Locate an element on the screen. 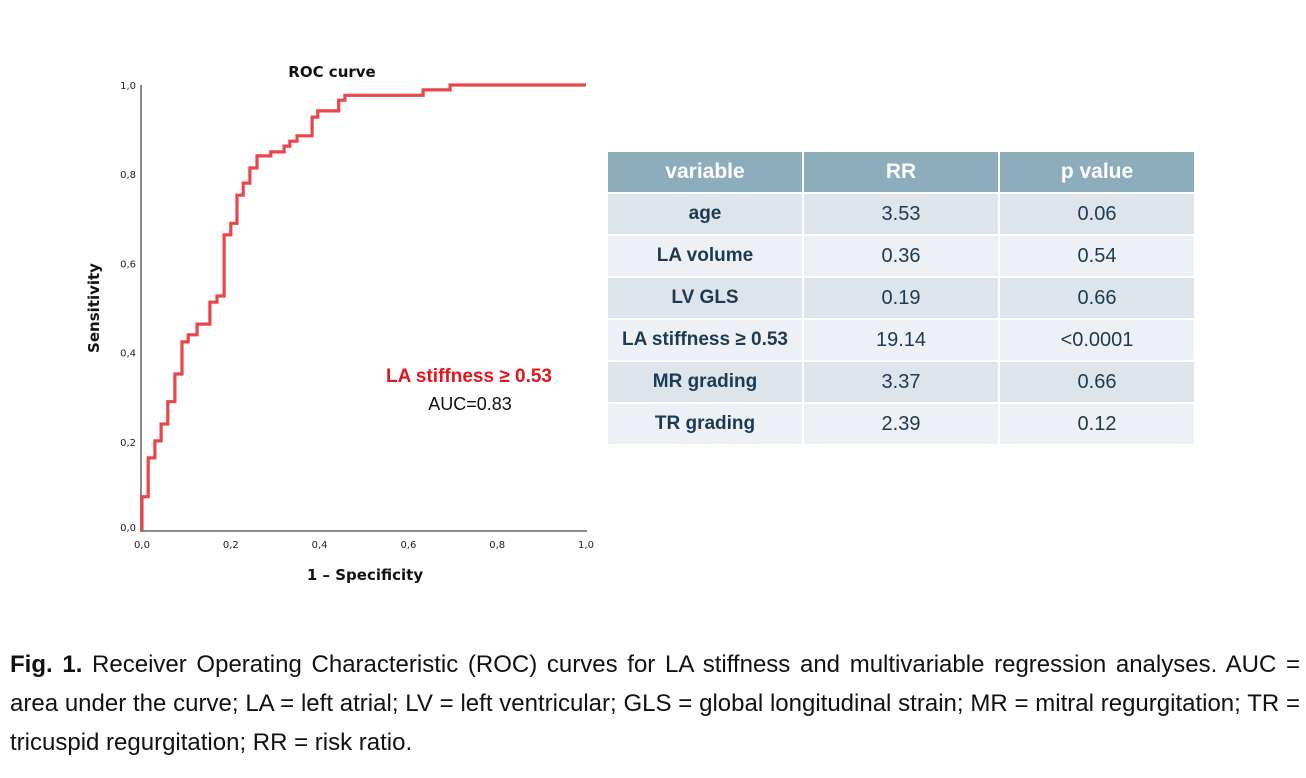 The width and height of the screenshot is (1306, 778). table-header-row: variable RR p value is located at coordinates (901, 172).